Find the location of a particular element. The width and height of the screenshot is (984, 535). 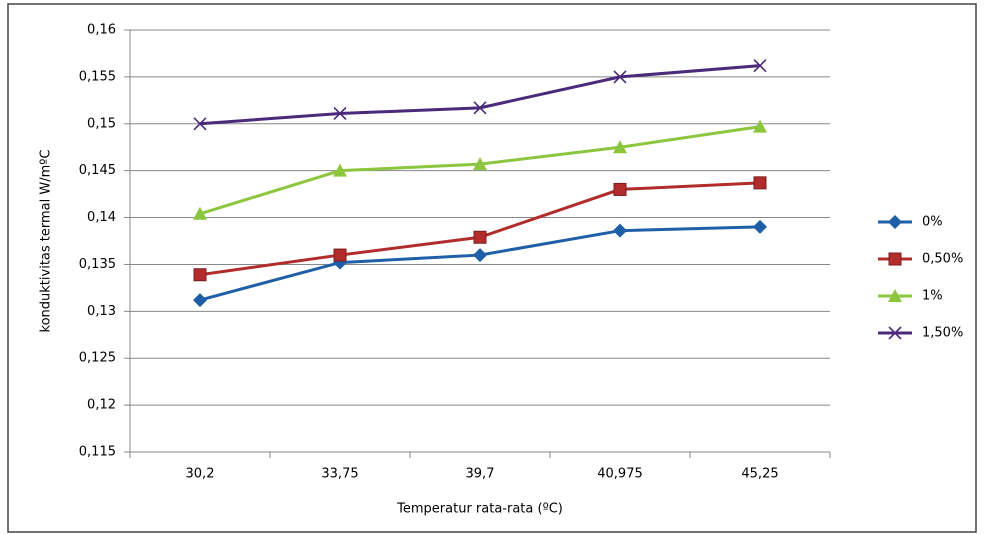

legend-label: 1% is located at coordinates (932, 296).